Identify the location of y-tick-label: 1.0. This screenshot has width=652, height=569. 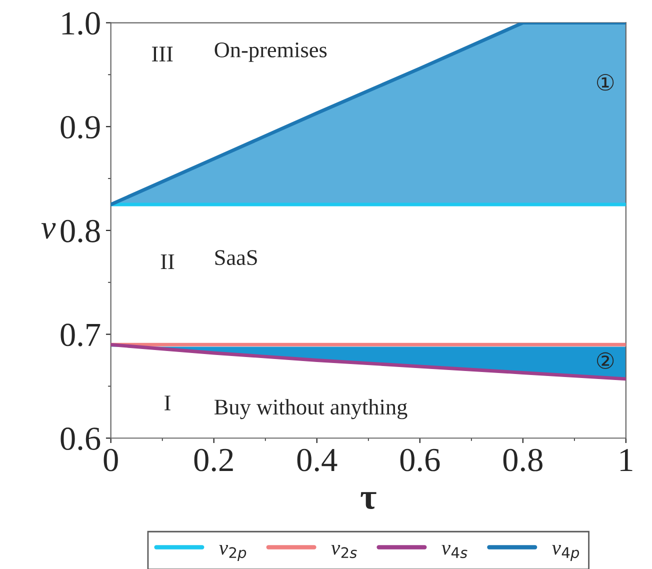
(81, 23).